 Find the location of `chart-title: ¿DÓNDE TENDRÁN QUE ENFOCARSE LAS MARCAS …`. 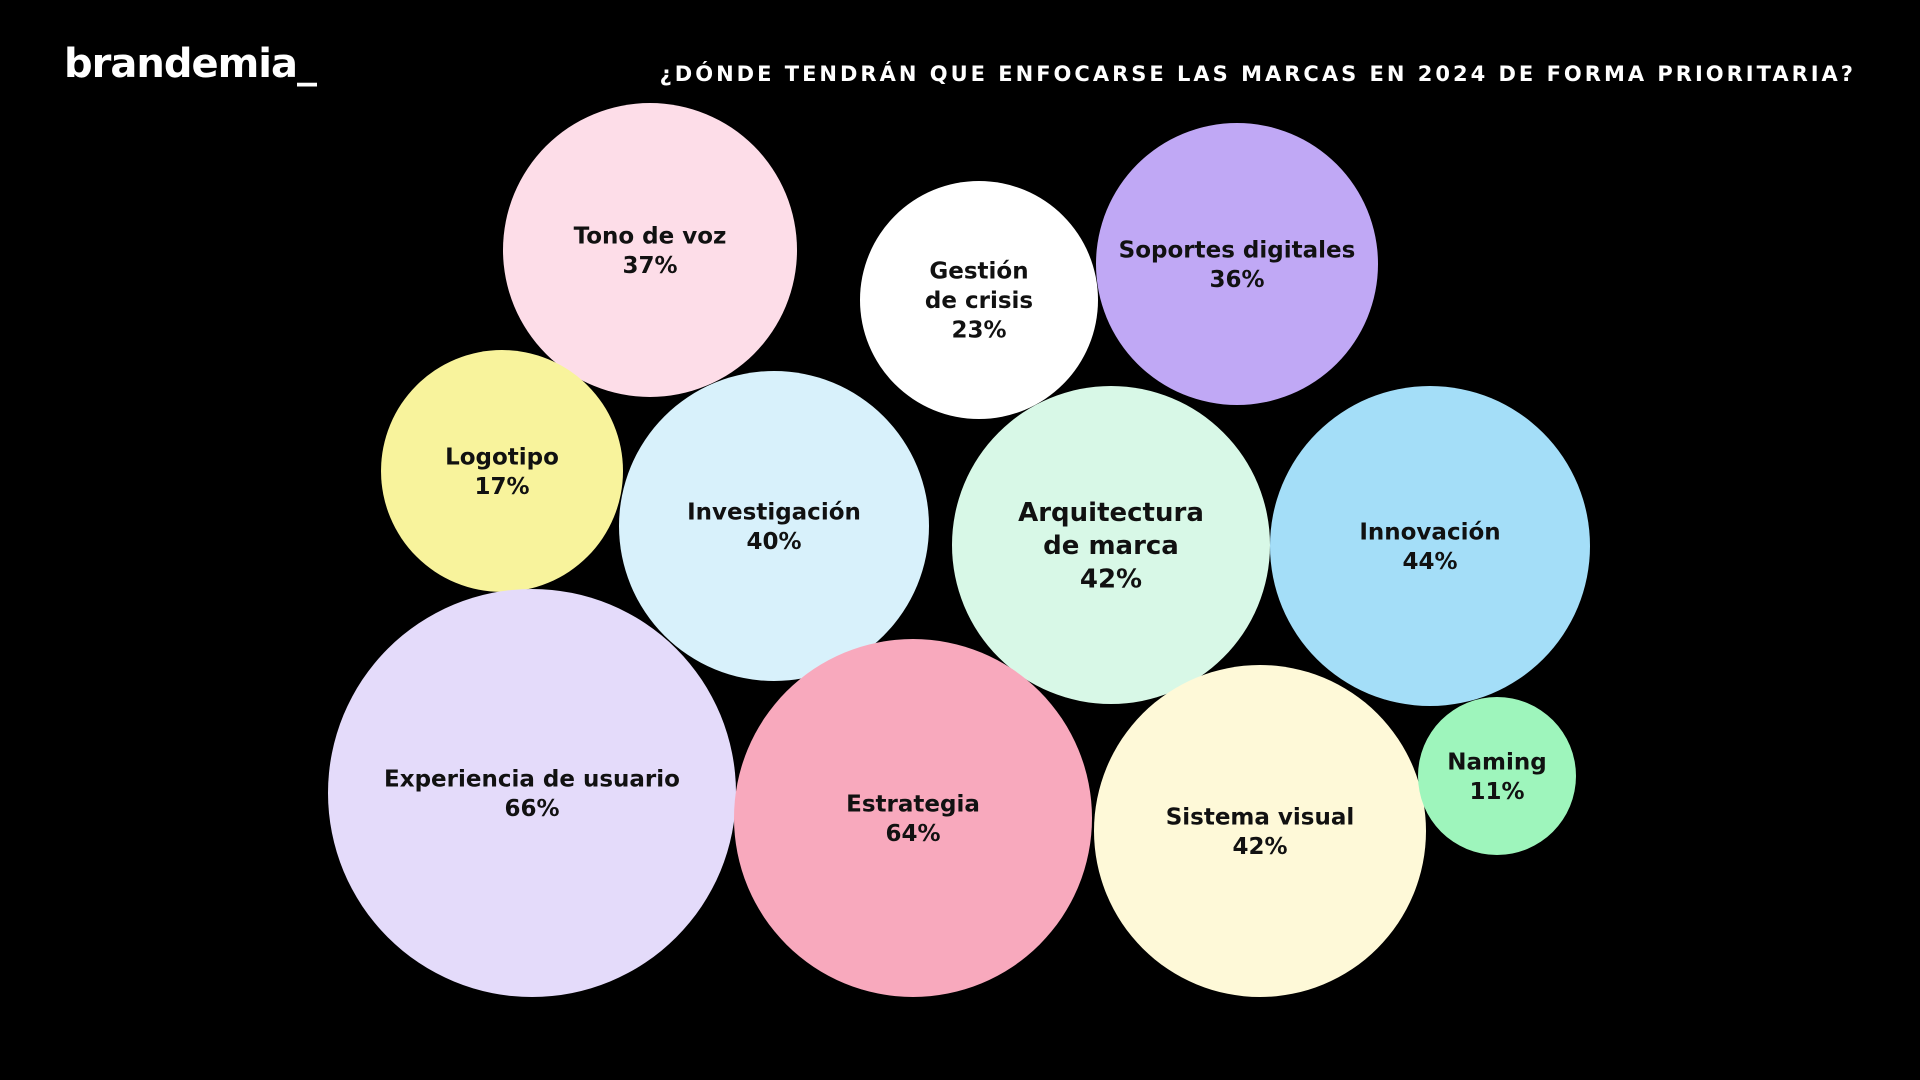

chart-title: ¿DÓNDE TENDRÁN QUE ENFOCARSE LAS MARCAS … is located at coordinates (1257, 74).